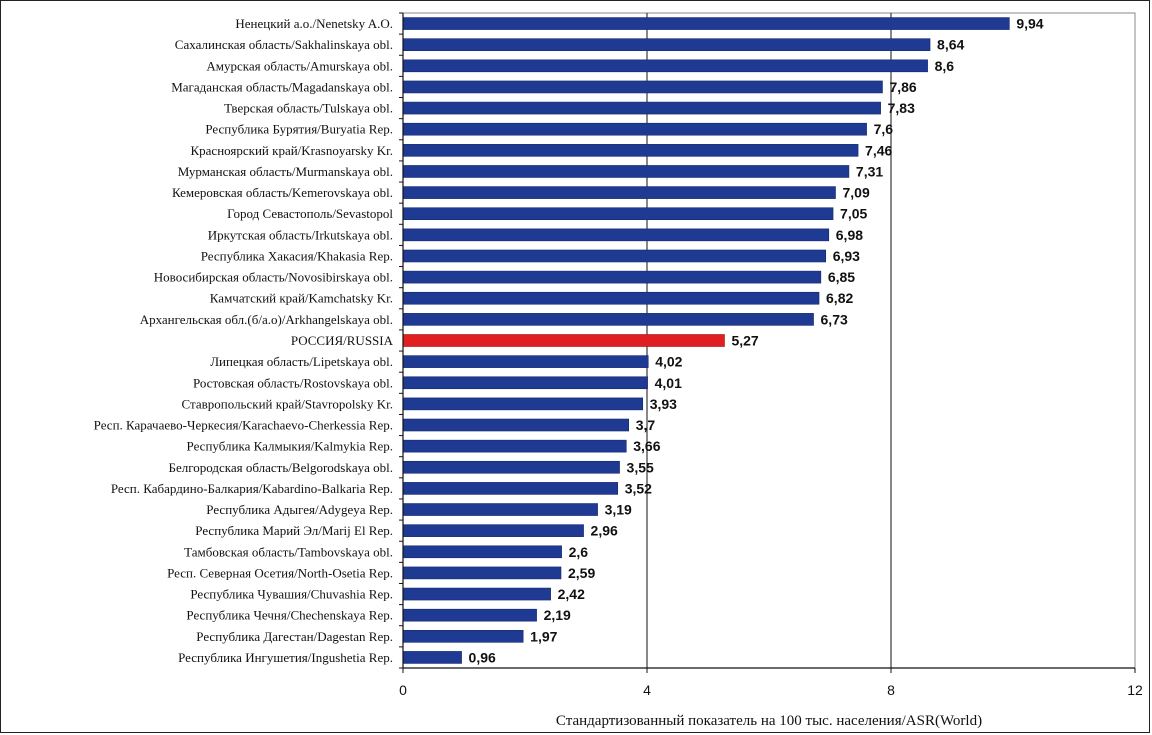 Image resolution: width=1152 pixels, height=735 pixels. What do you see at coordinates (663, 404) in the screenshot?
I see `value-label: 3,93` at bounding box center [663, 404].